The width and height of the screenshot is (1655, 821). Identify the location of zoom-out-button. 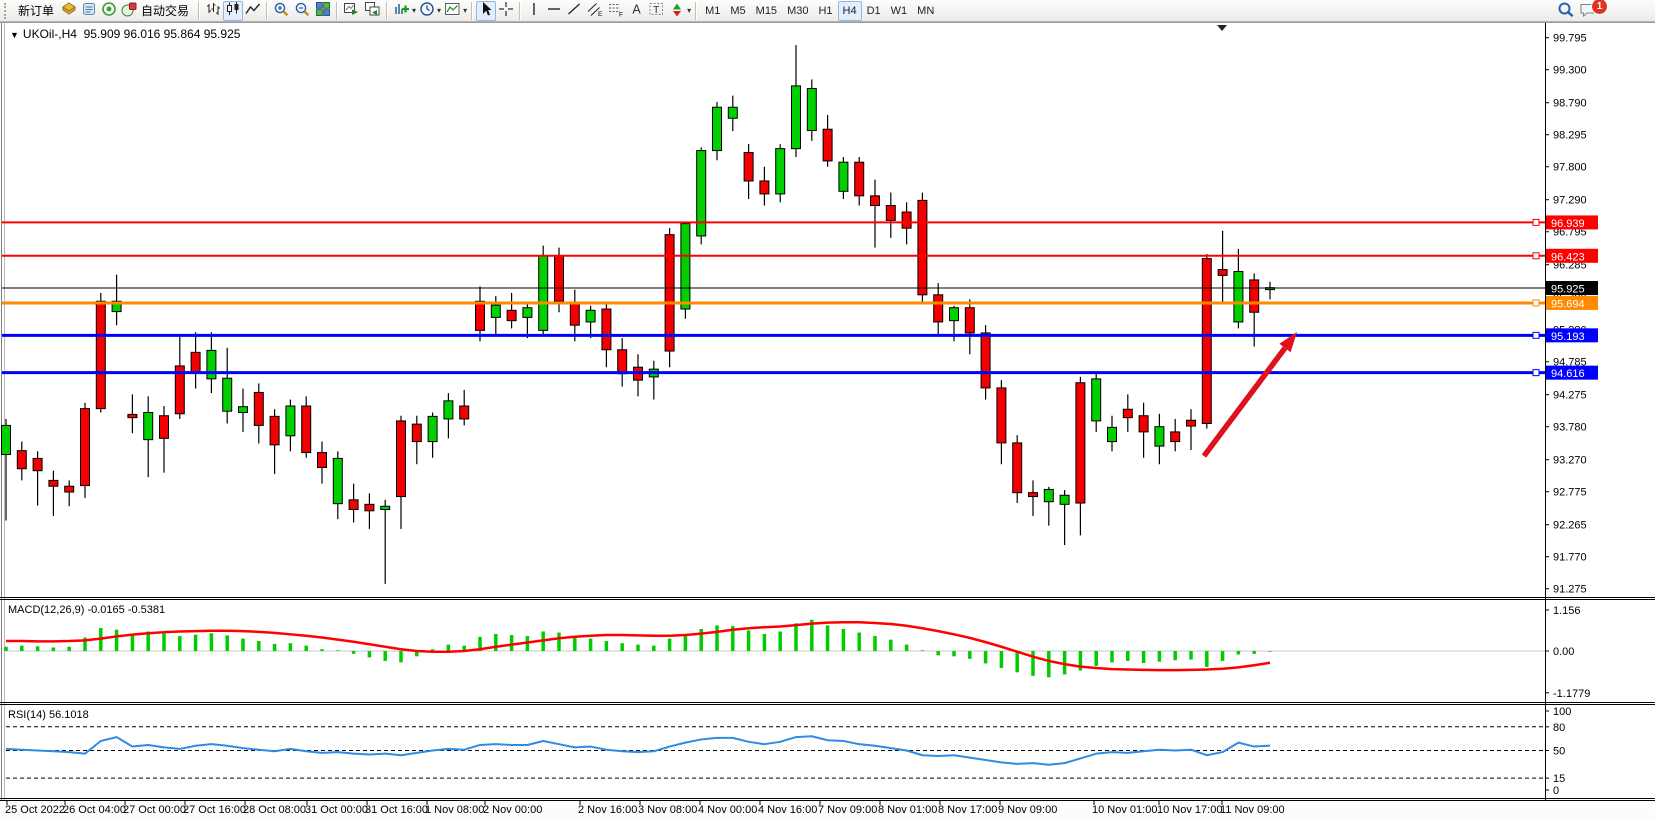
(302, 11).